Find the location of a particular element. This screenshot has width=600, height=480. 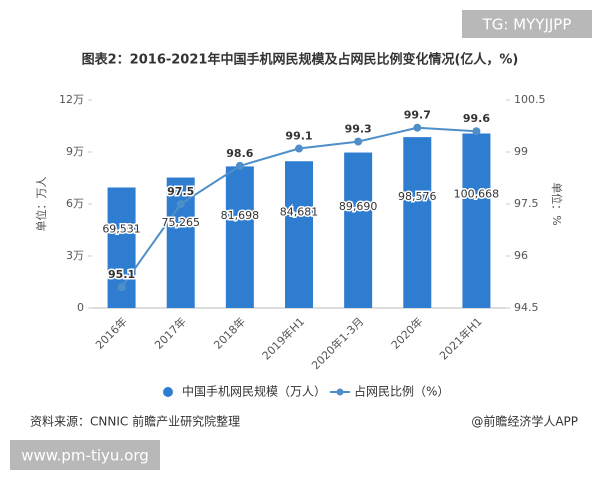

y-tick-label: 6万 is located at coordinates (75, 203).